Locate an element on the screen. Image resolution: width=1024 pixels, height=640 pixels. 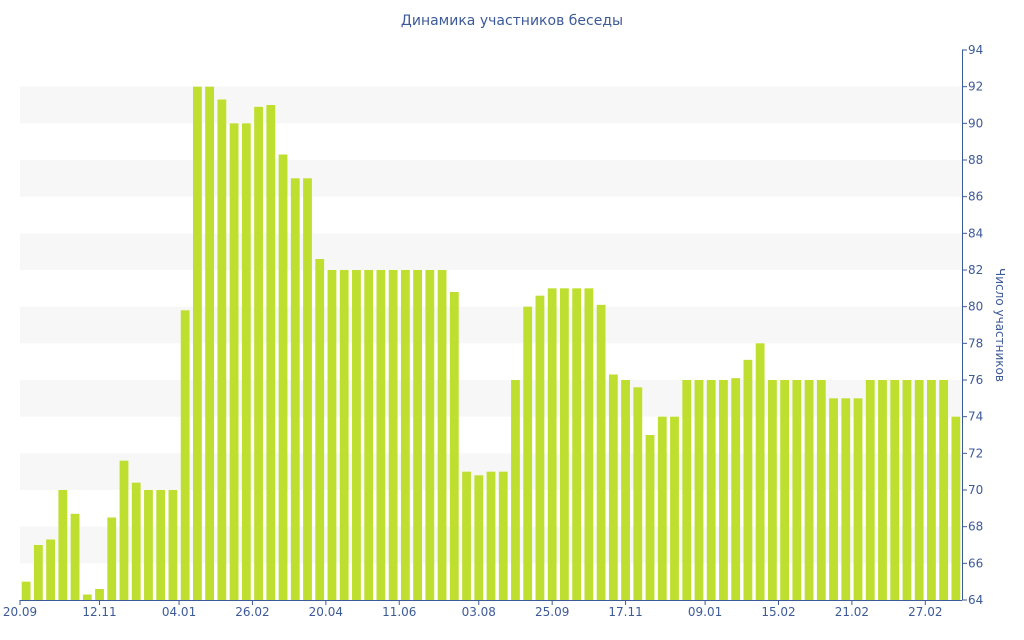
y-tick-label: 66 is located at coordinates (975, 563).